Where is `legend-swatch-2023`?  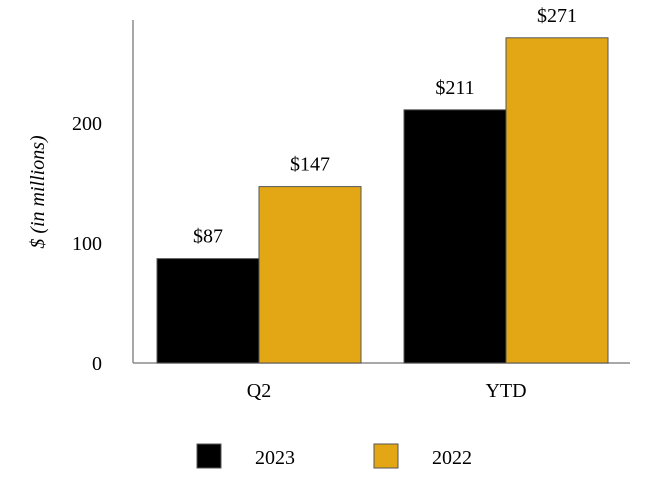
legend-swatch-2023 is located at coordinates (209, 456).